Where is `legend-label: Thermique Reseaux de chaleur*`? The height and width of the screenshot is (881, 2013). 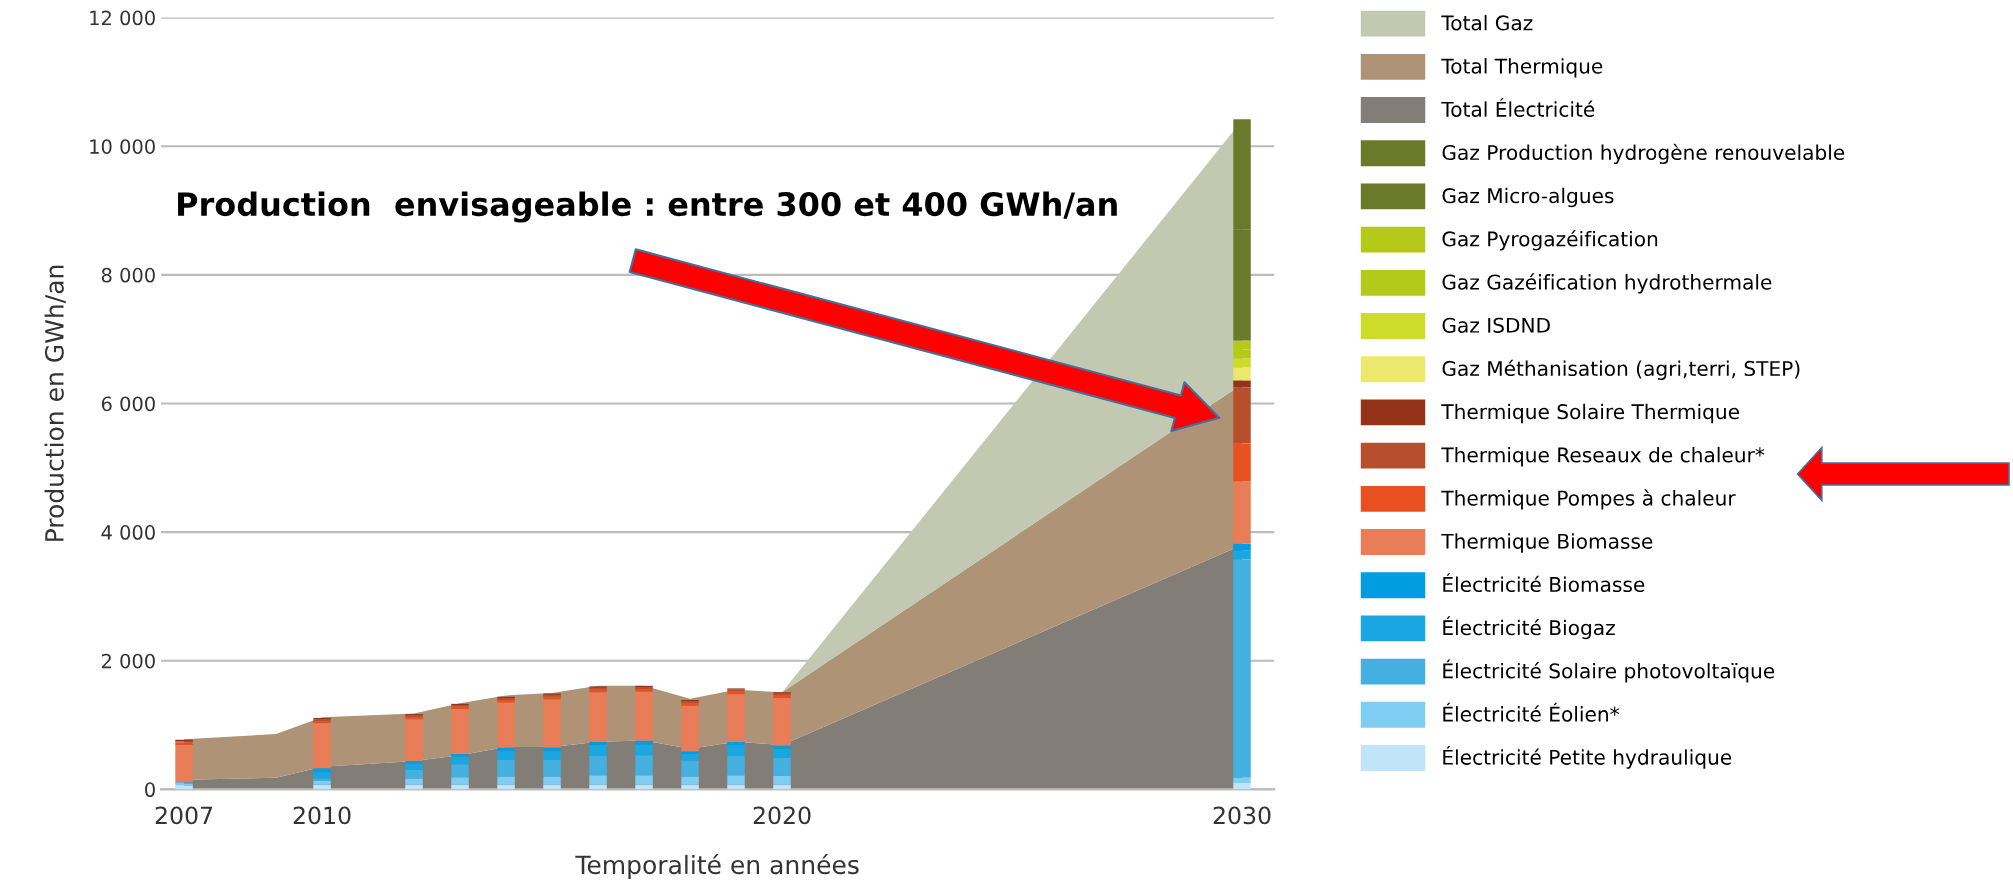
legend-label: Thermique Reseaux de chaleur* is located at coordinates (1603, 456).